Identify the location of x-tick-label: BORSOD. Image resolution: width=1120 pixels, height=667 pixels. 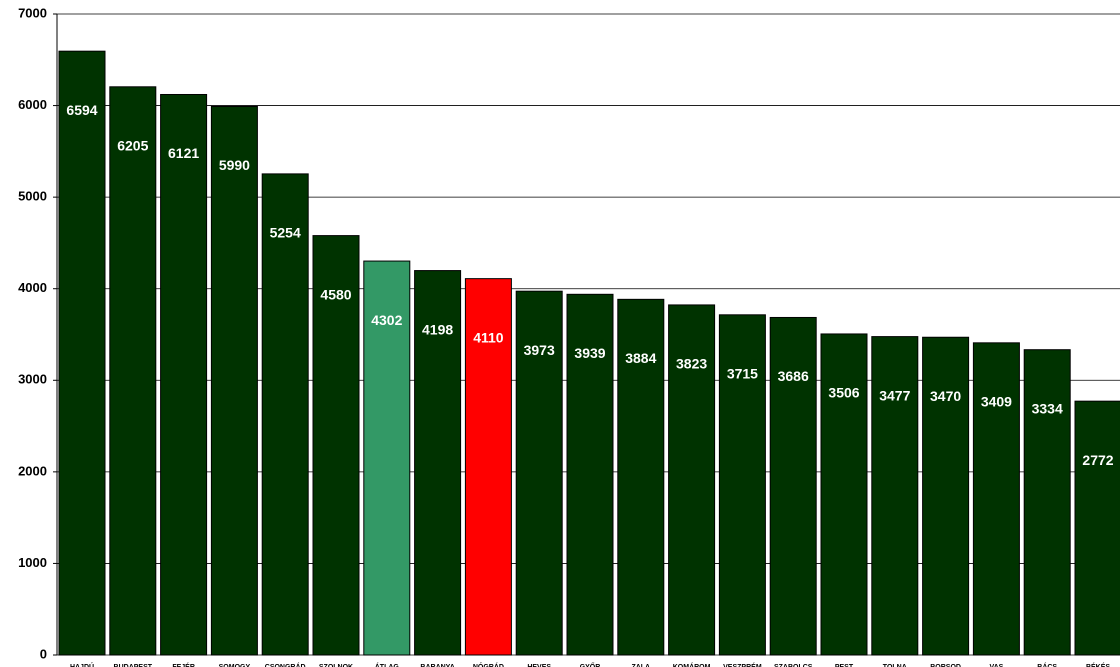
(945, 665).